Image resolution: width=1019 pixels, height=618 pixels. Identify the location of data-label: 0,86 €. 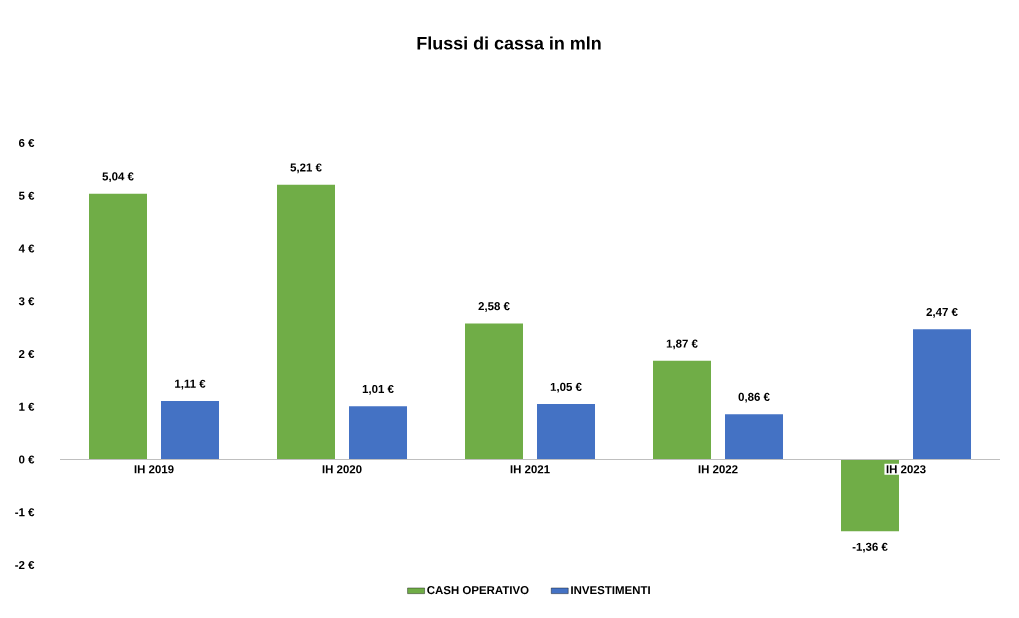
(754, 397).